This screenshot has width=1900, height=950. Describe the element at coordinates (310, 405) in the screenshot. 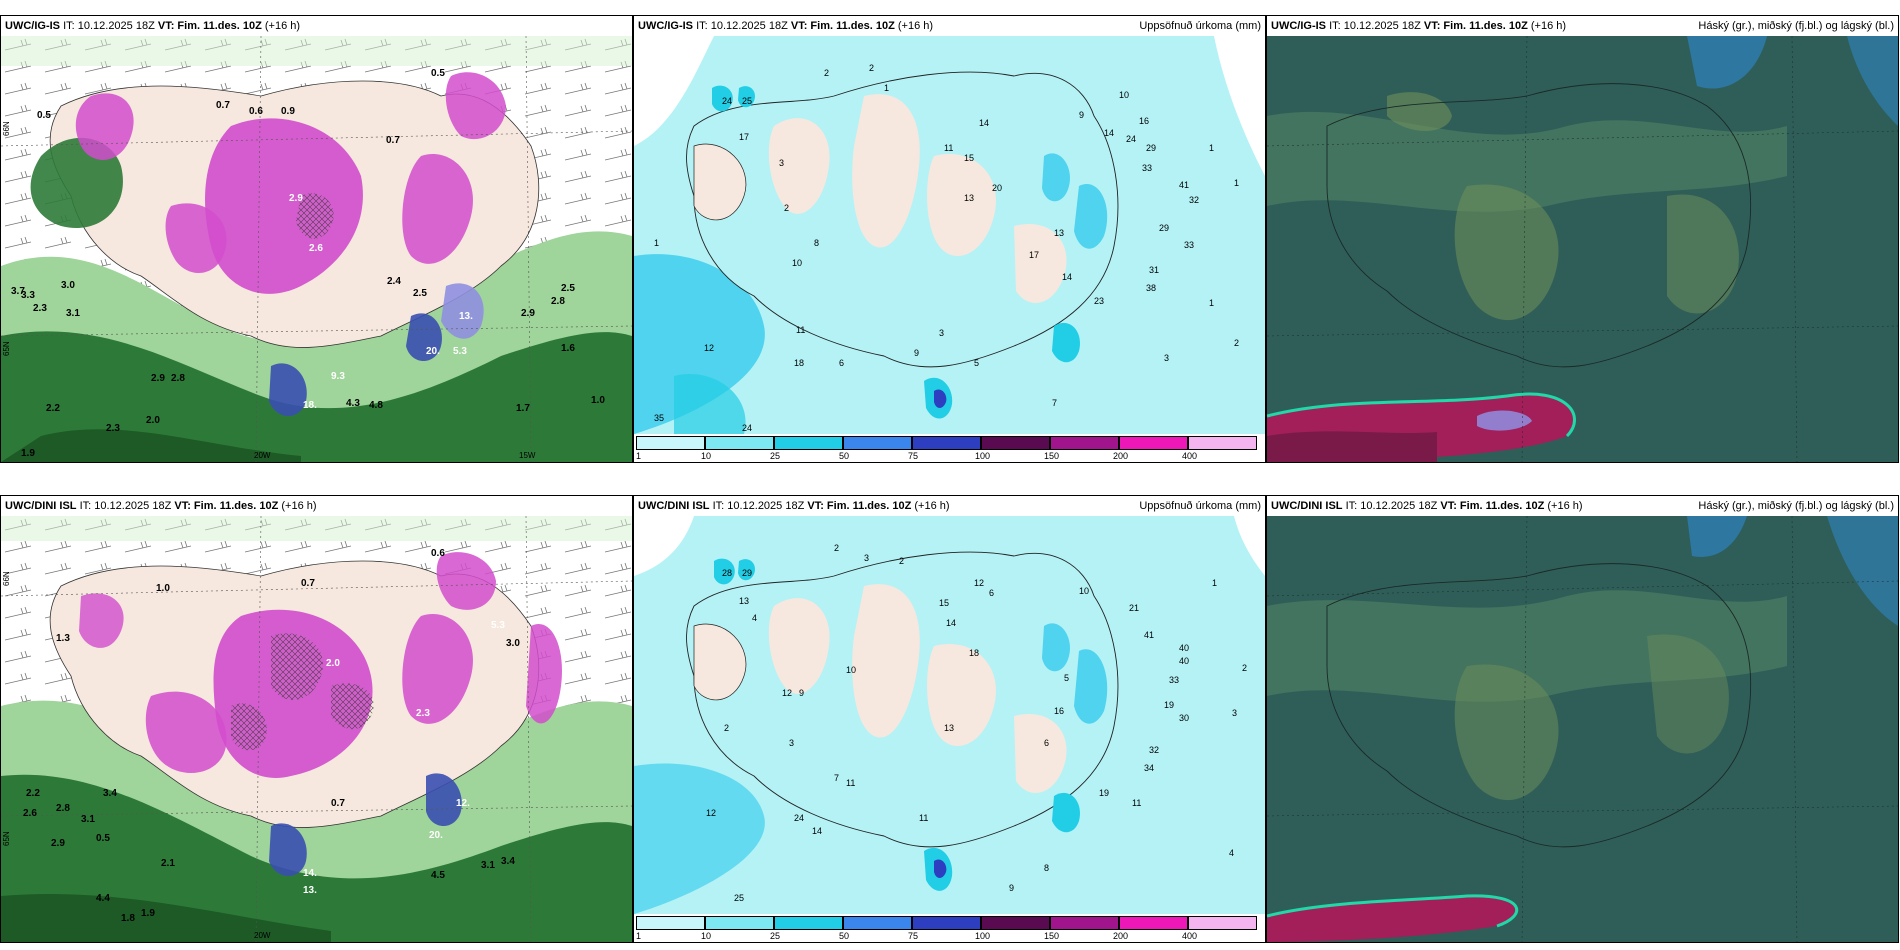

I see `svg-text: 18.` at that location.